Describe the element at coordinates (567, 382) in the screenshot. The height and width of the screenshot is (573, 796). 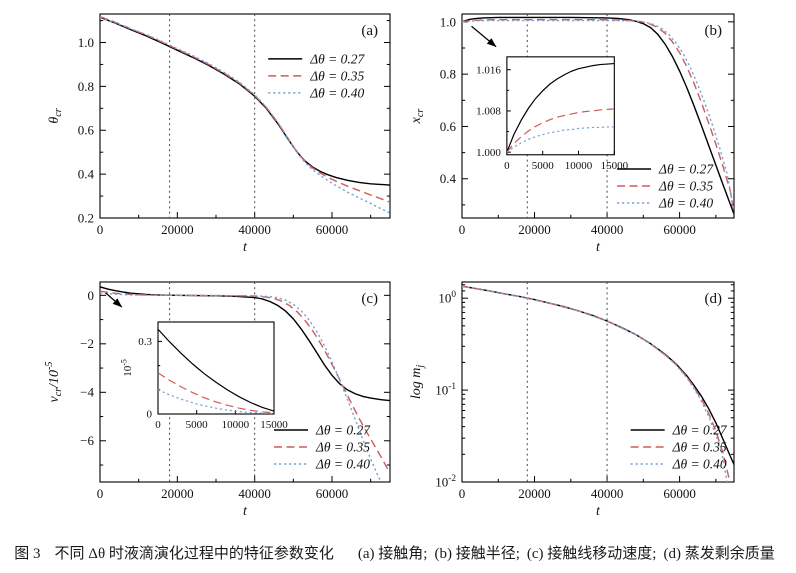
I see `ref-lines-d` at that location.